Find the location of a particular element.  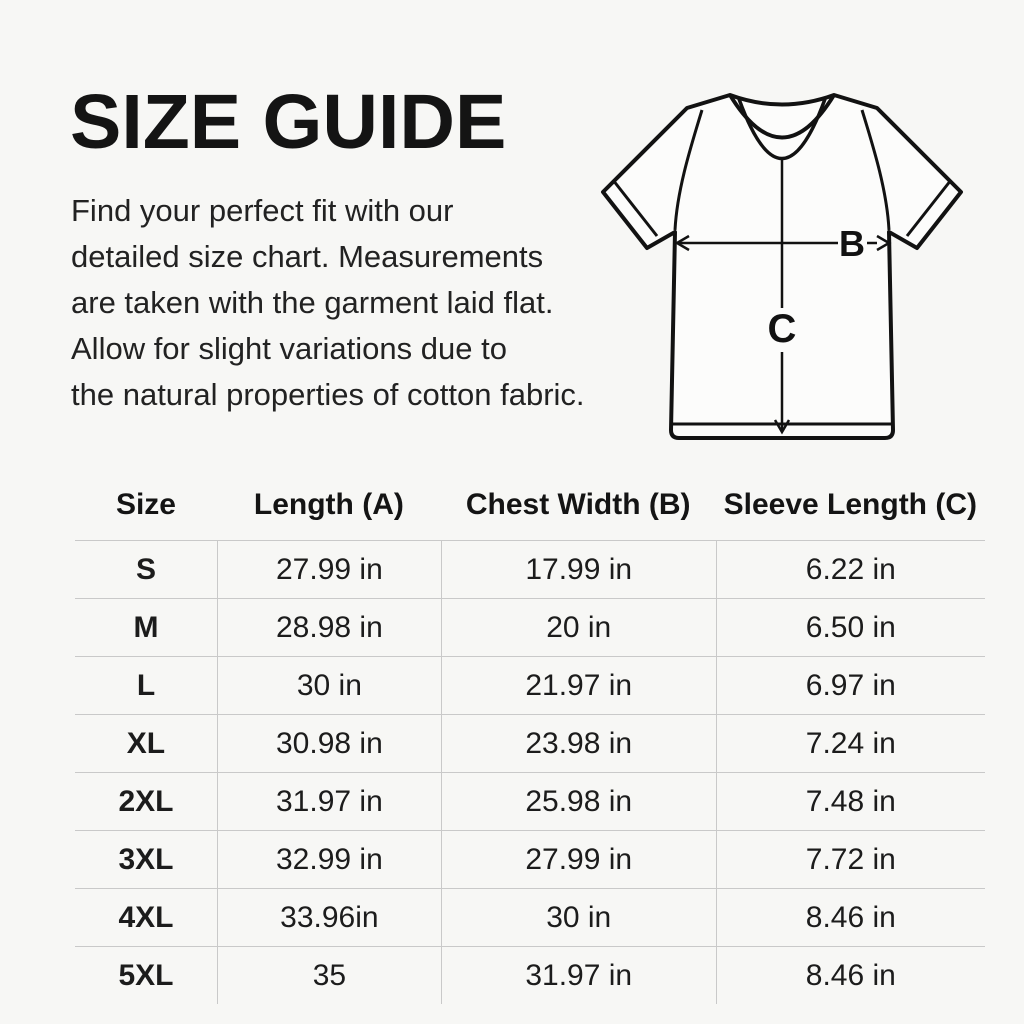

cell-length: 33.96in is located at coordinates (328, 917).